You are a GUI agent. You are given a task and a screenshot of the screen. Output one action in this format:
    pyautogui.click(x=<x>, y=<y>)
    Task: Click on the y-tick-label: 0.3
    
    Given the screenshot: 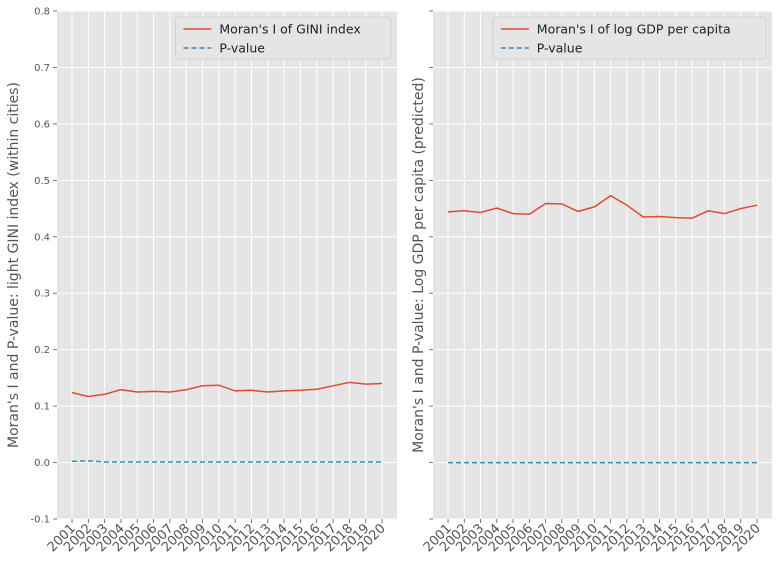 What is the action you would take?
    pyautogui.click(x=42, y=294)
    